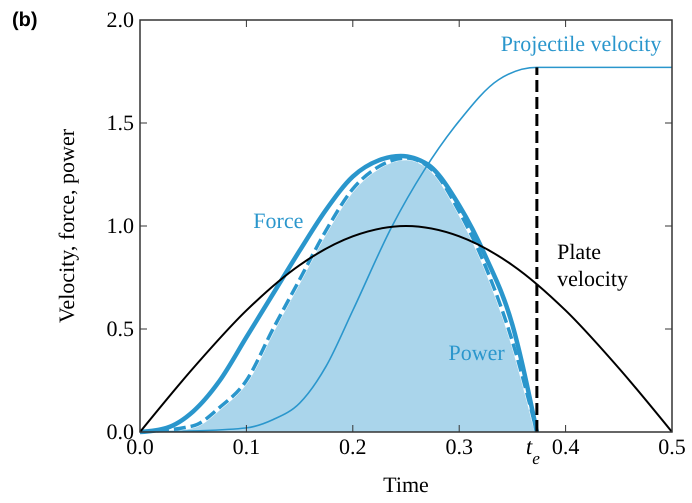 Image resolution: width=692 pixels, height=503 pixels. I want to click on series-label: Plate velocity, so click(592, 264).